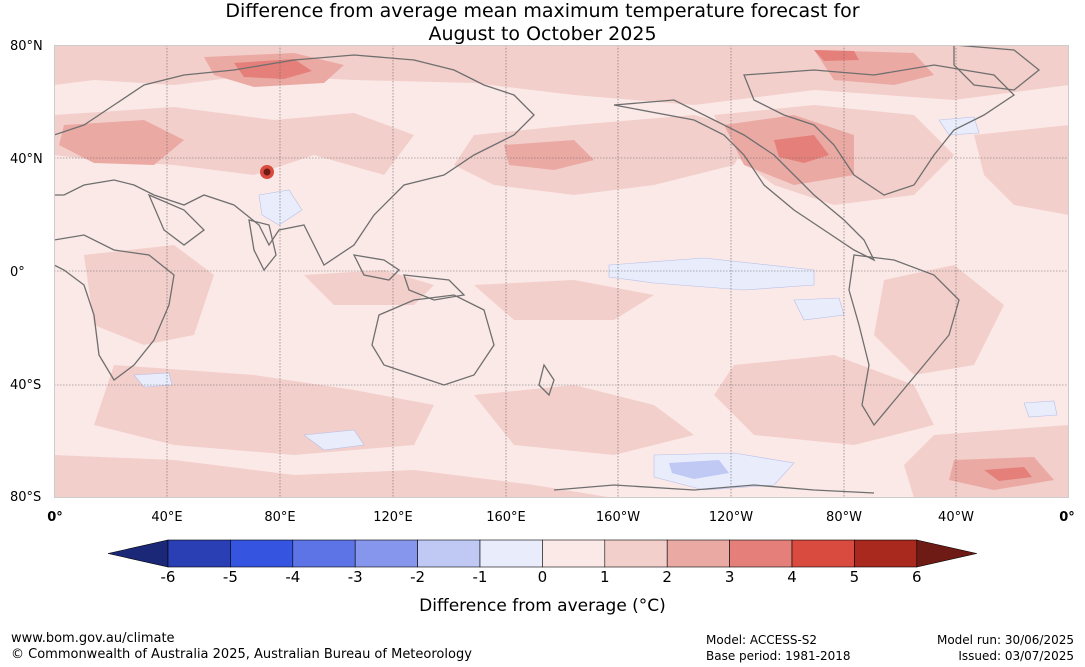 This screenshot has height=667, width=1085. What do you see at coordinates (792, 577) in the screenshot?
I see `colorbar-tick-label: 4` at bounding box center [792, 577].